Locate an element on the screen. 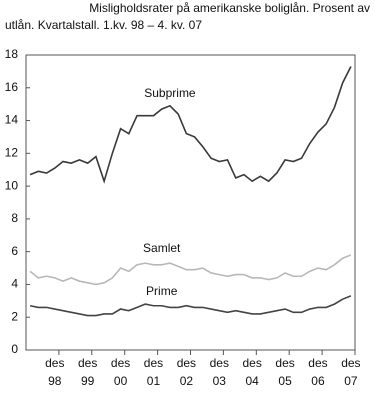 The width and height of the screenshot is (383, 399). y-tick-label: 0 is located at coordinates (14, 349).